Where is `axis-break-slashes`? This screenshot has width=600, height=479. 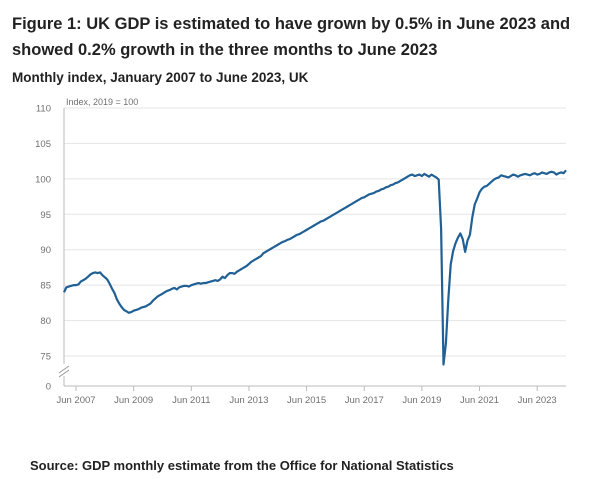 axis-break-slashes is located at coordinates (64, 371).